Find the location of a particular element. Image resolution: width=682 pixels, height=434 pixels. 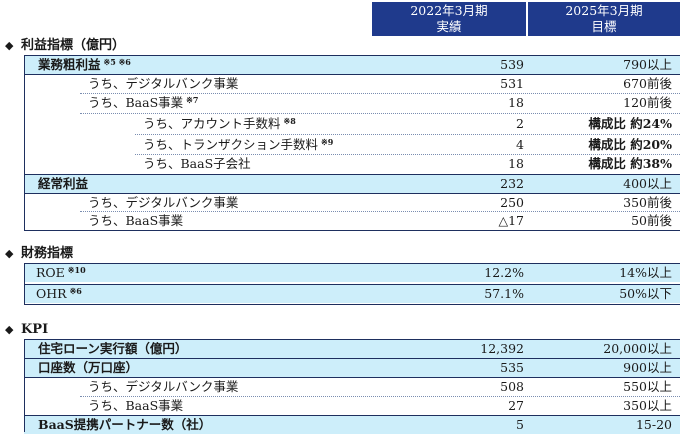

profit-left-rule is located at coordinates (24, 143).